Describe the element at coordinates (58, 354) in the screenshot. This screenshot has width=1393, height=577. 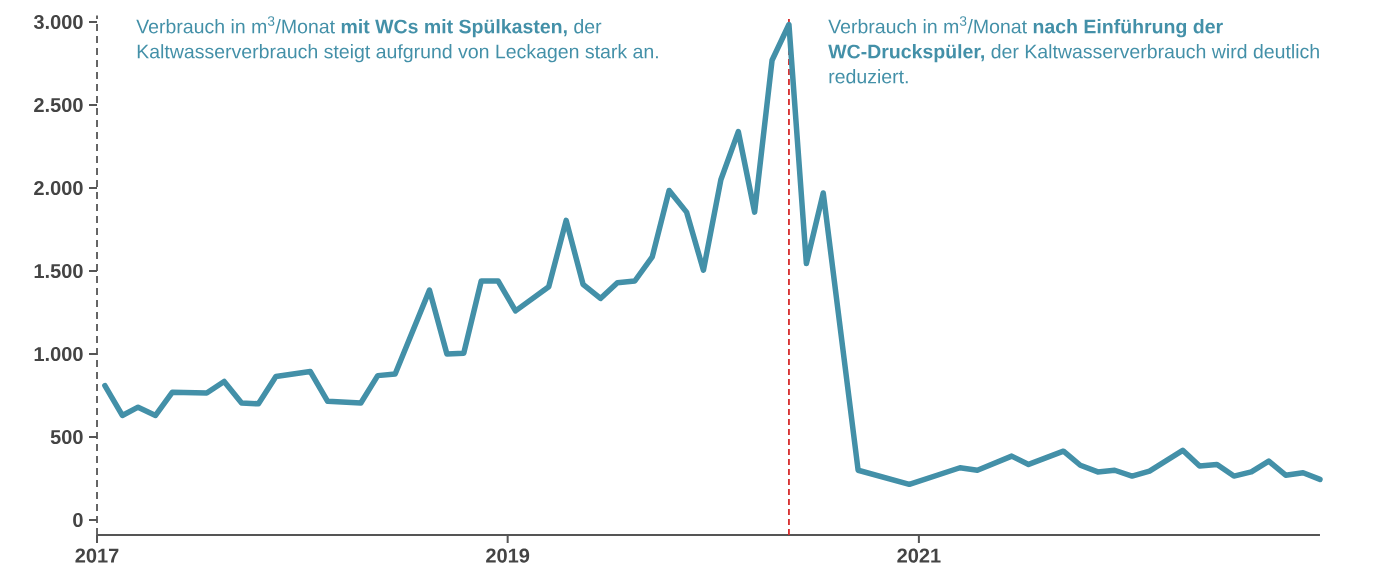
I see `y-tick-label: 1.000` at that location.